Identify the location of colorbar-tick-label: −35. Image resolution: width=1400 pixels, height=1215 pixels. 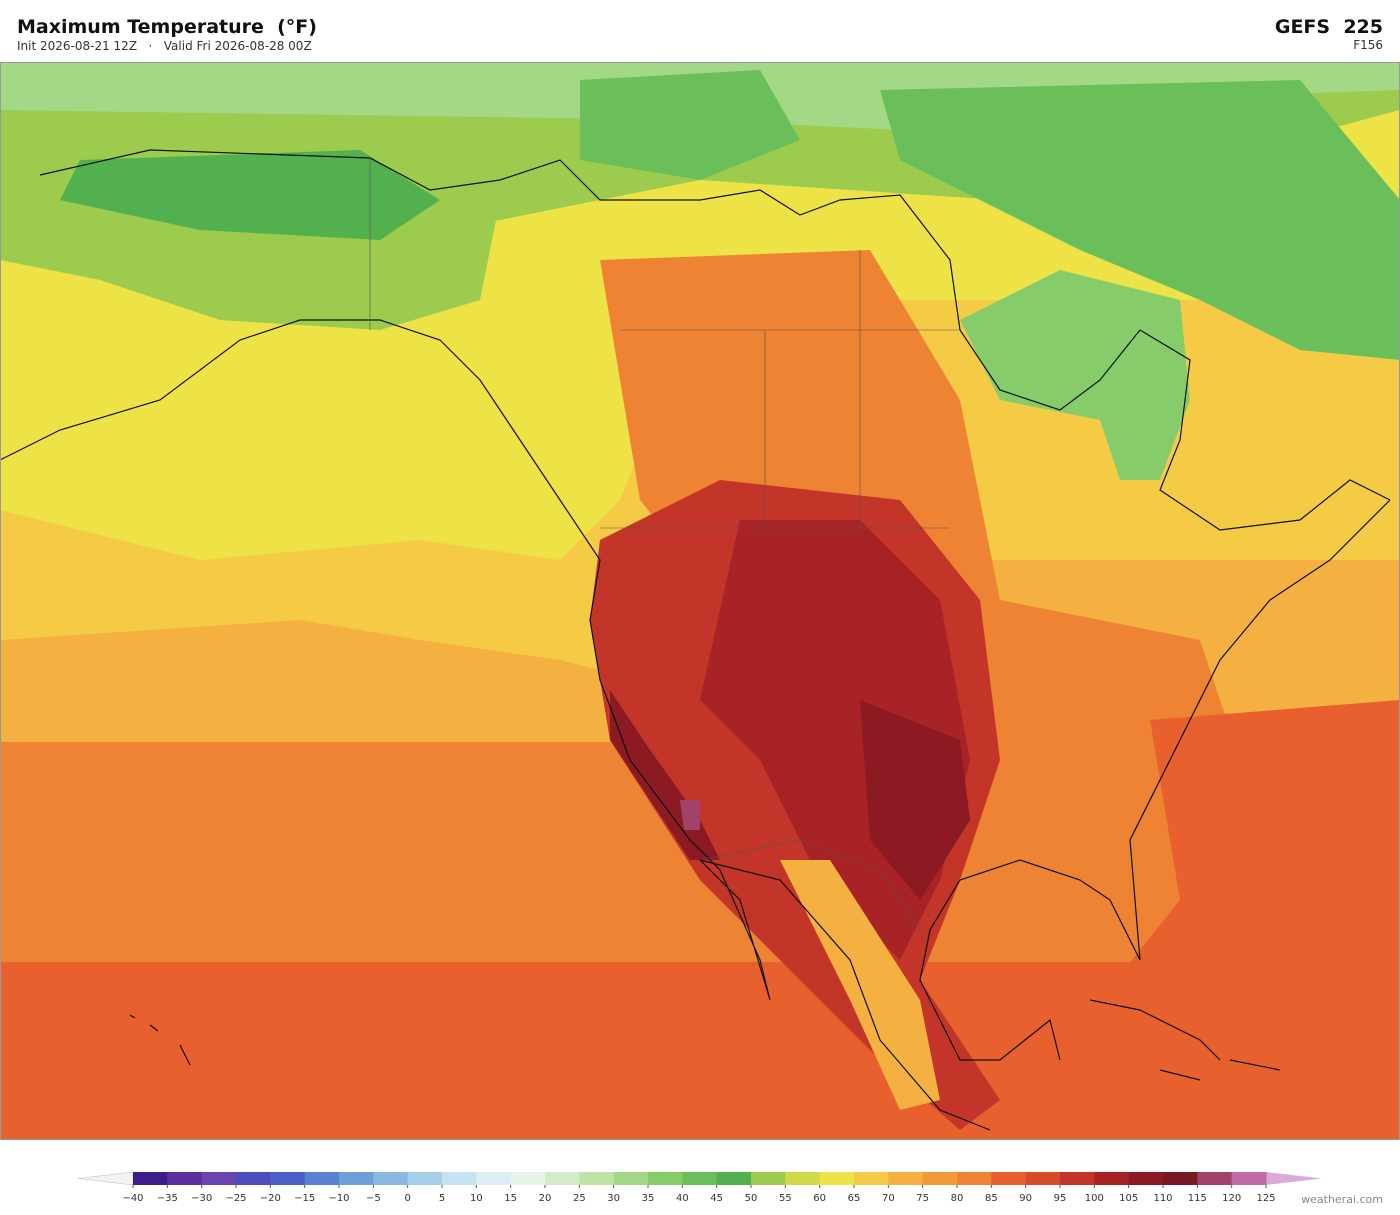
(167, 1198).